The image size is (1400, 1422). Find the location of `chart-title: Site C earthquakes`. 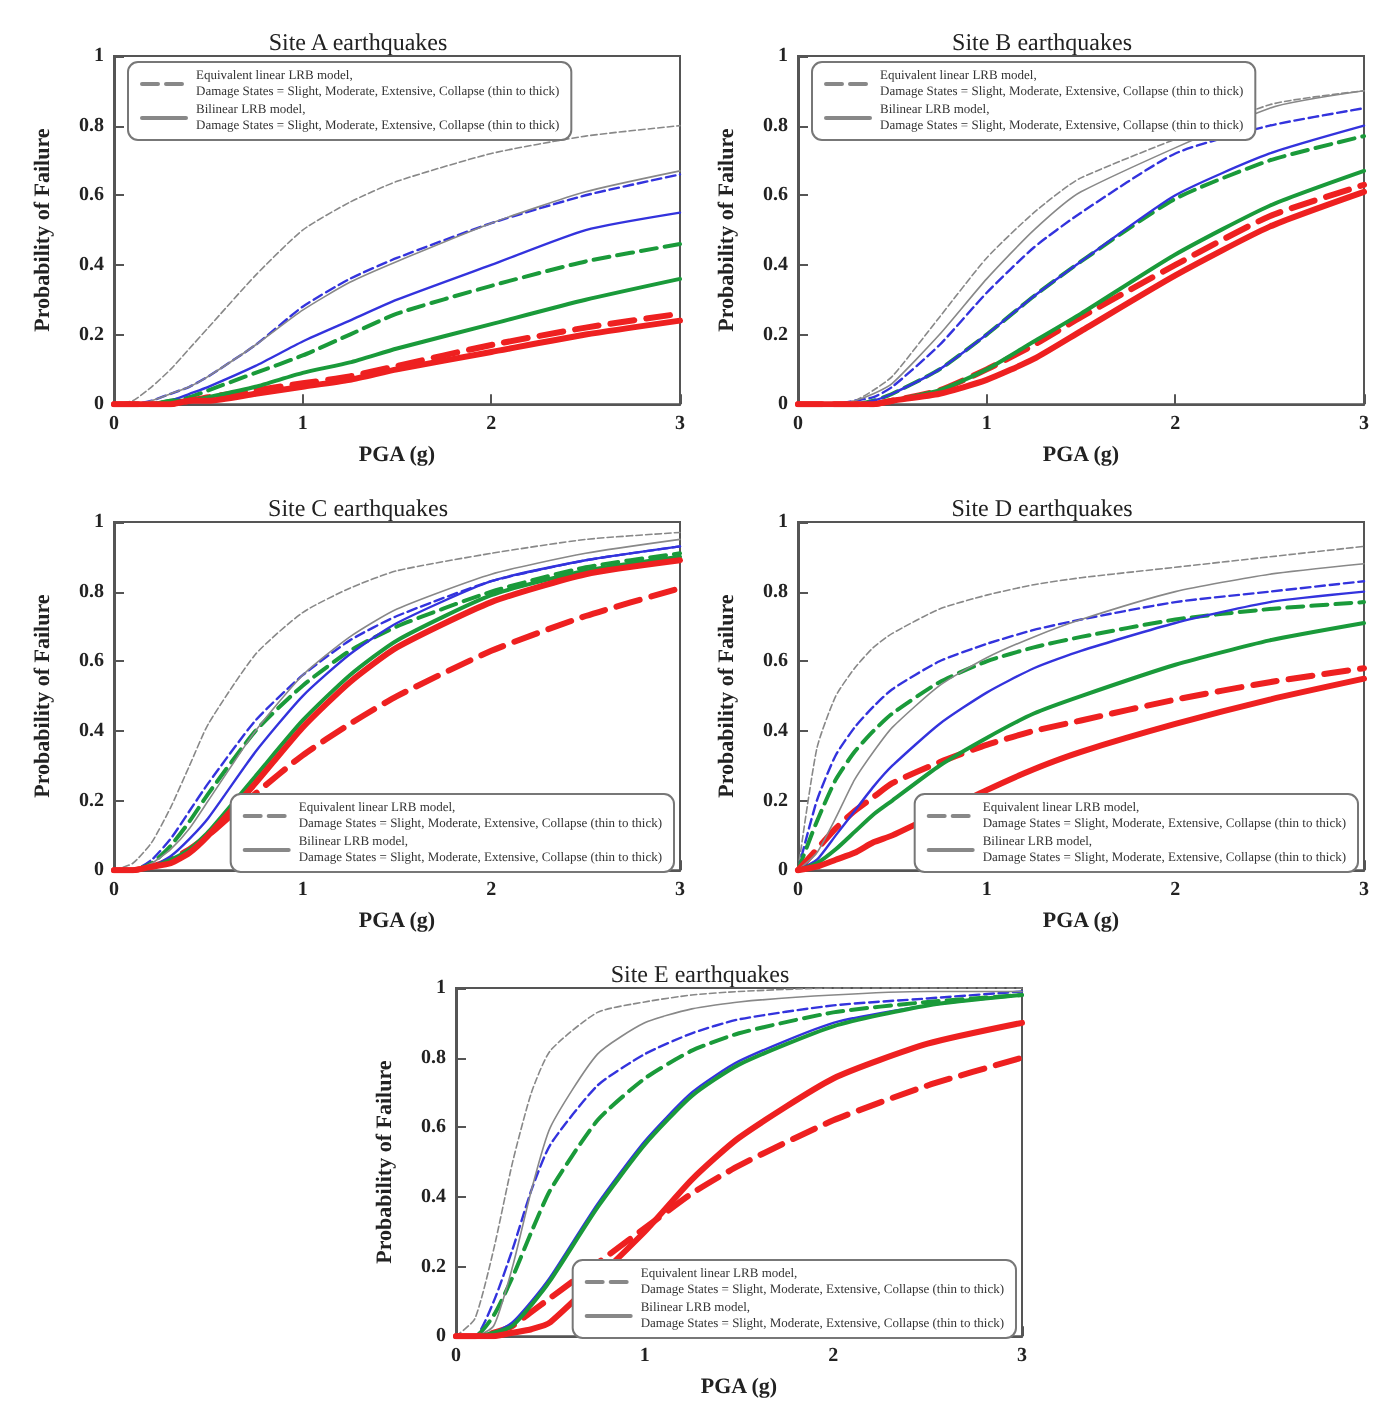

chart-title: Site C earthquakes is located at coordinates (358, 508).